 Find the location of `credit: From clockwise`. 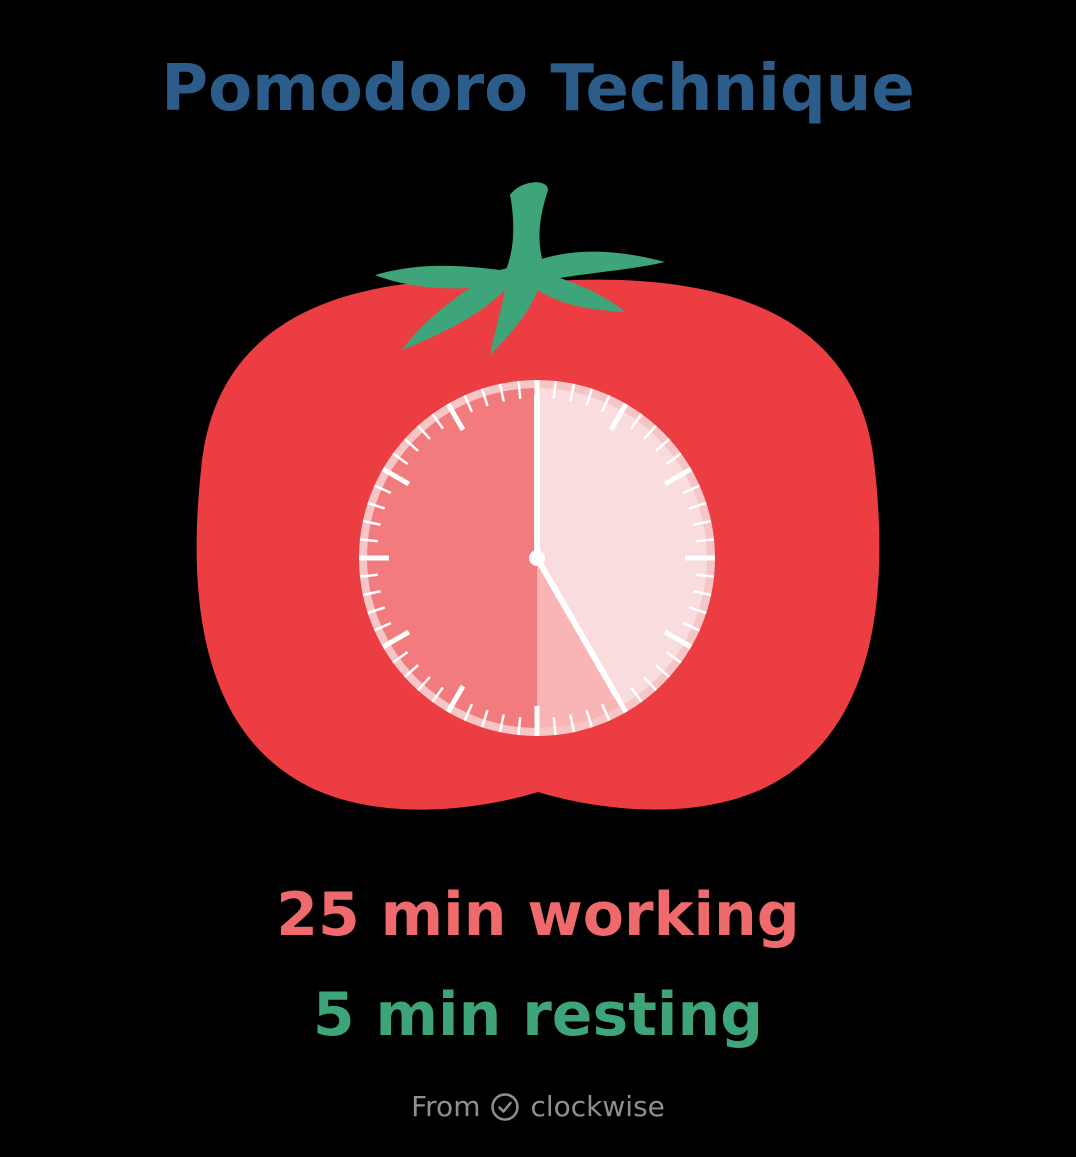

credit: From clockwise is located at coordinates (538, 1106).